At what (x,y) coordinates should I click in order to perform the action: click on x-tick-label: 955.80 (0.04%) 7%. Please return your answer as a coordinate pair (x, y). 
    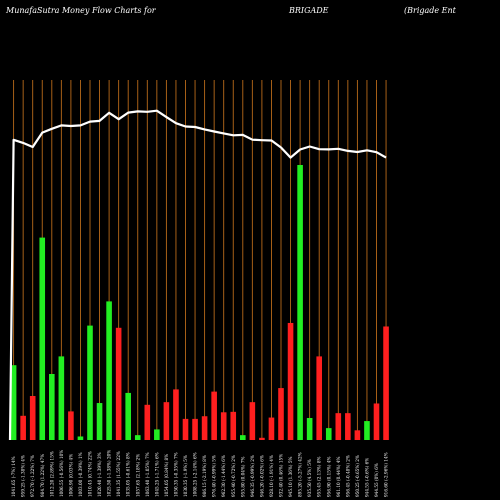
    Looking at the image, I should click on (242, 476).